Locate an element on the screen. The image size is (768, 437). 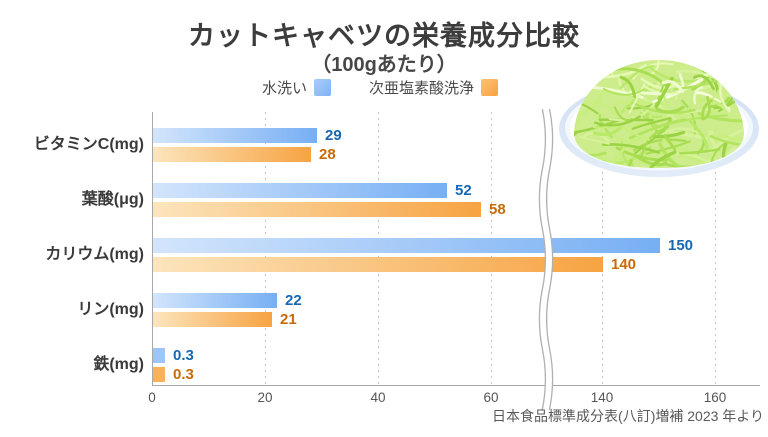
legend-item-water-wash: 水洗い is located at coordinates (296, 87).